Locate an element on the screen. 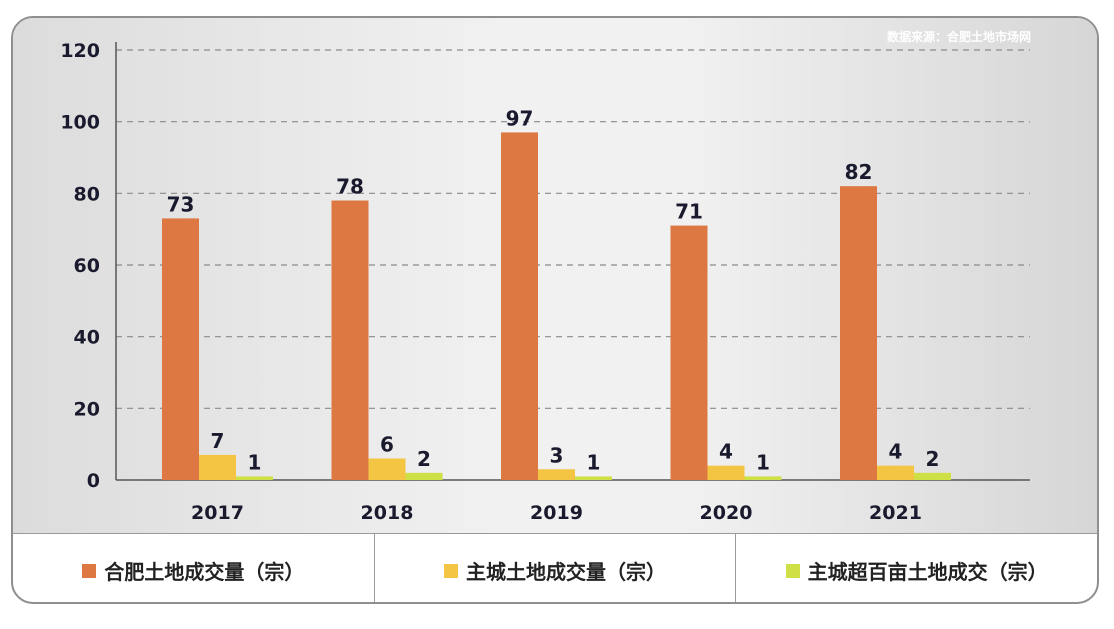 This screenshot has width=1114, height=629. legend-label-series-1: 合肥土地成交量（宗） is located at coordinates (204, 572).